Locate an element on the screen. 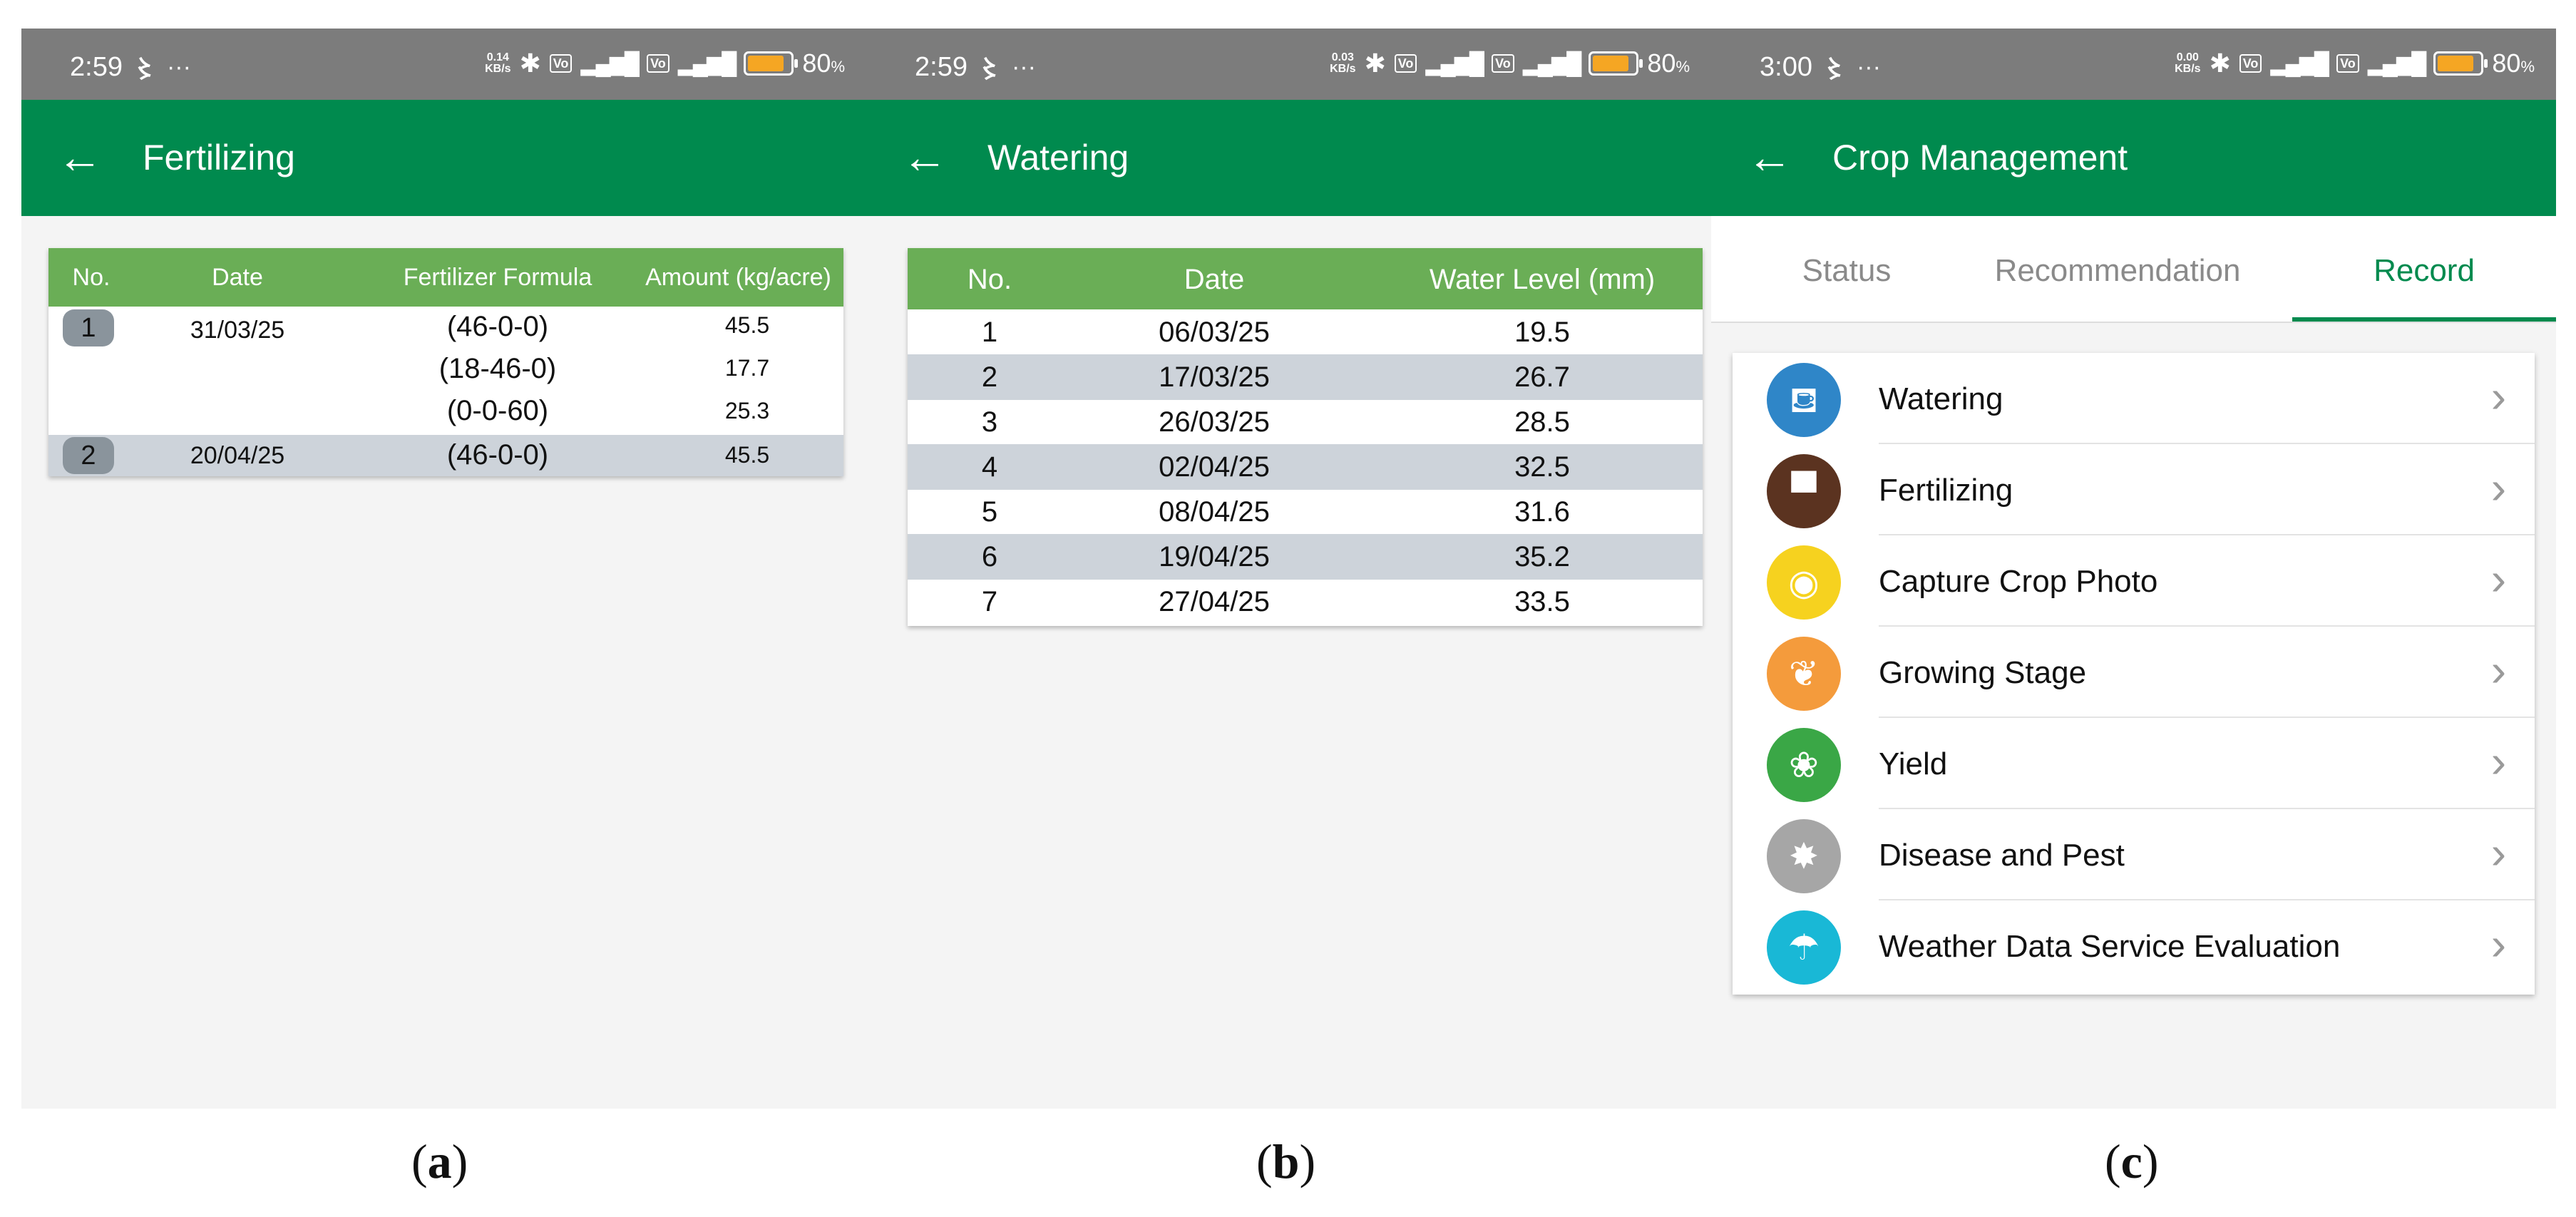  bluetooth-icon: ✱ is located at coordinates (530, 63).